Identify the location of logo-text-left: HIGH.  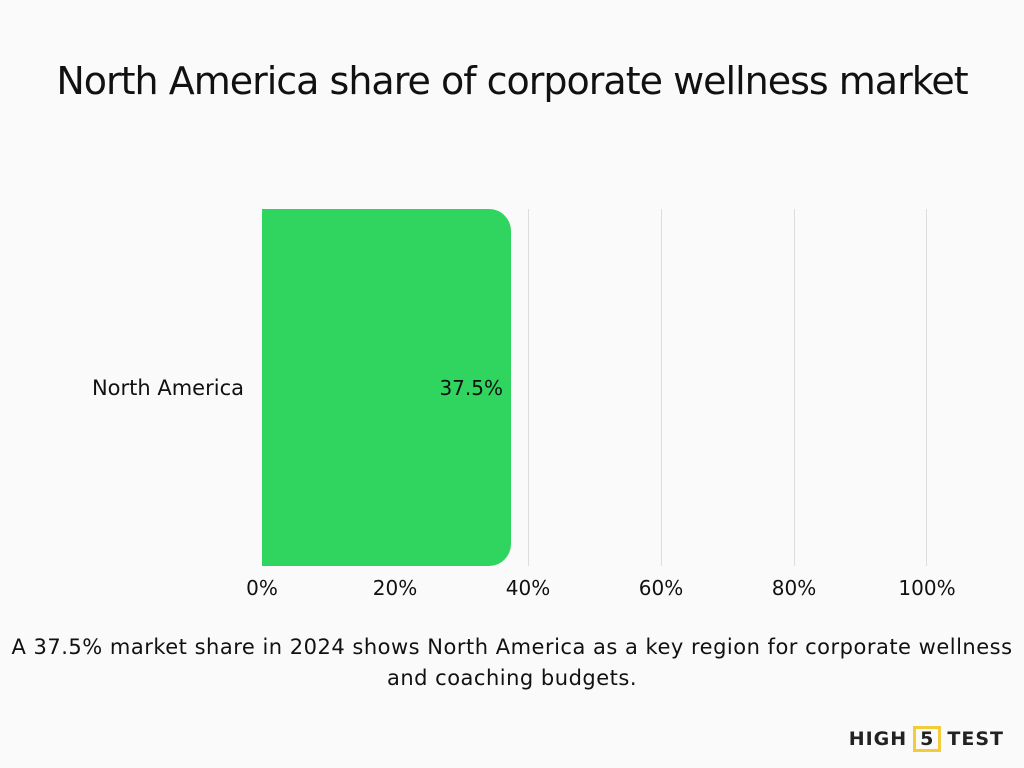
(878, 739).